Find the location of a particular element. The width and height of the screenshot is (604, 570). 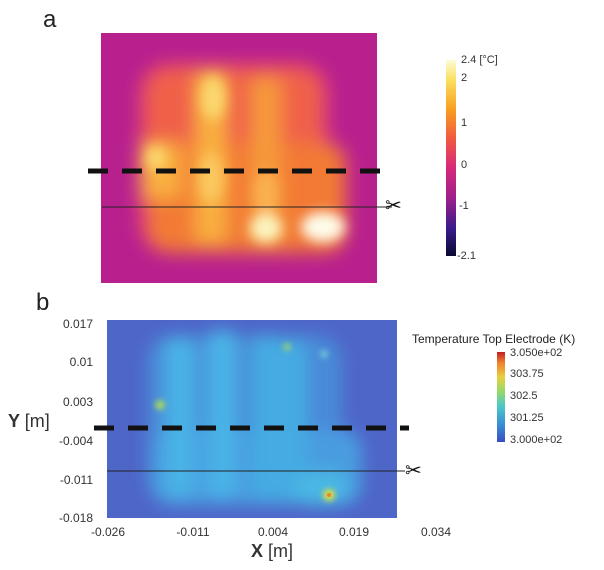

panel-b-colorbar-title: Temperature Top Electrode (K) is located at coordinates (494, 339).